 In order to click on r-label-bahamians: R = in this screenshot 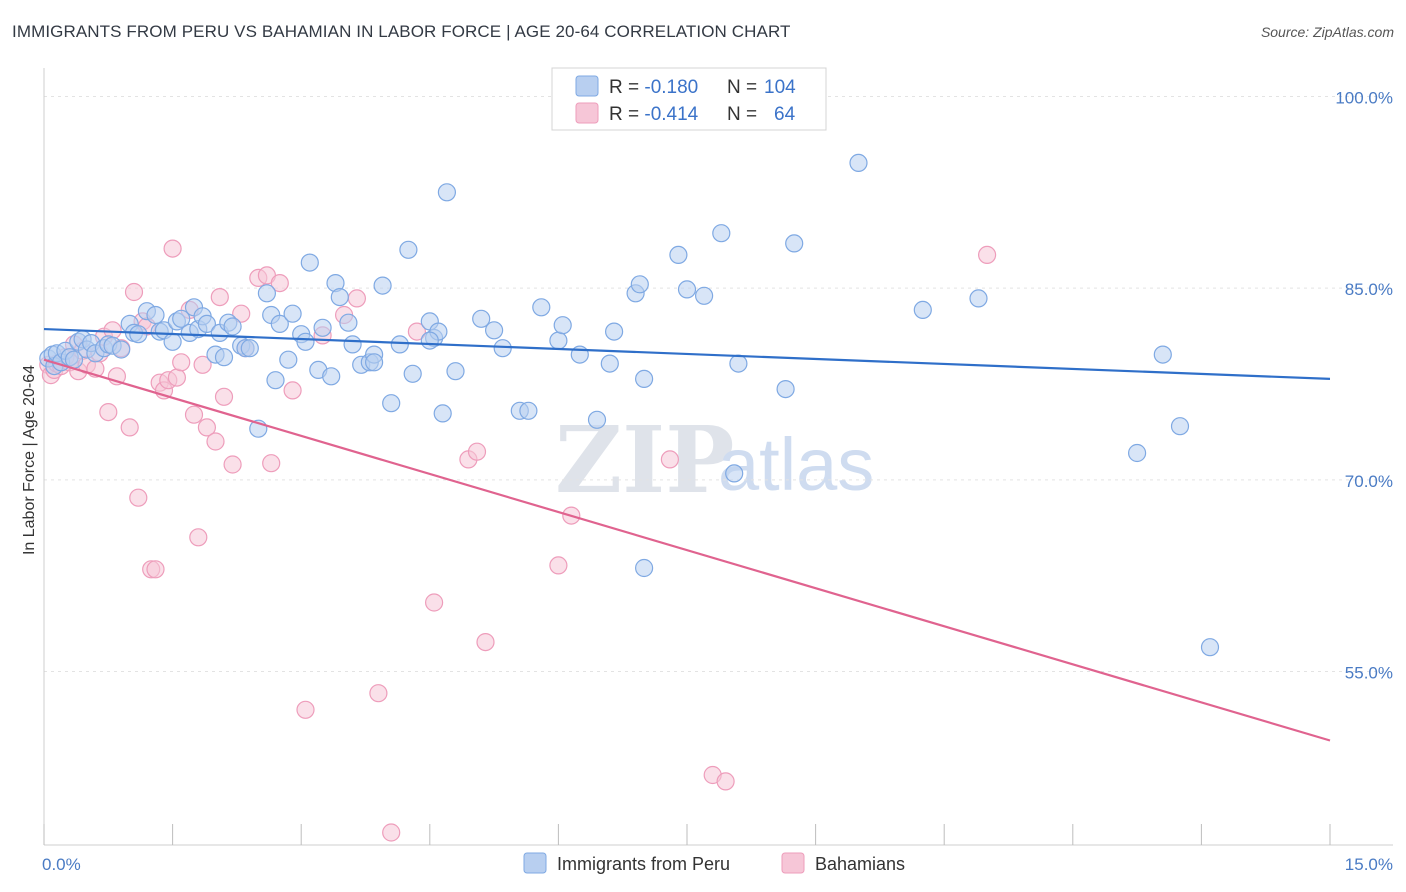, I will do `click(626, 114)`.